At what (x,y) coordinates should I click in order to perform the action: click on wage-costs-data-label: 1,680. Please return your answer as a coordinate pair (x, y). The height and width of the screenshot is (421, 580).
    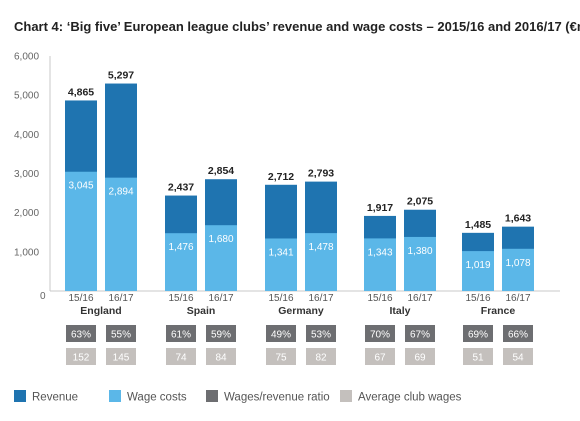
    Looking at the image, I should click on (220, 239).